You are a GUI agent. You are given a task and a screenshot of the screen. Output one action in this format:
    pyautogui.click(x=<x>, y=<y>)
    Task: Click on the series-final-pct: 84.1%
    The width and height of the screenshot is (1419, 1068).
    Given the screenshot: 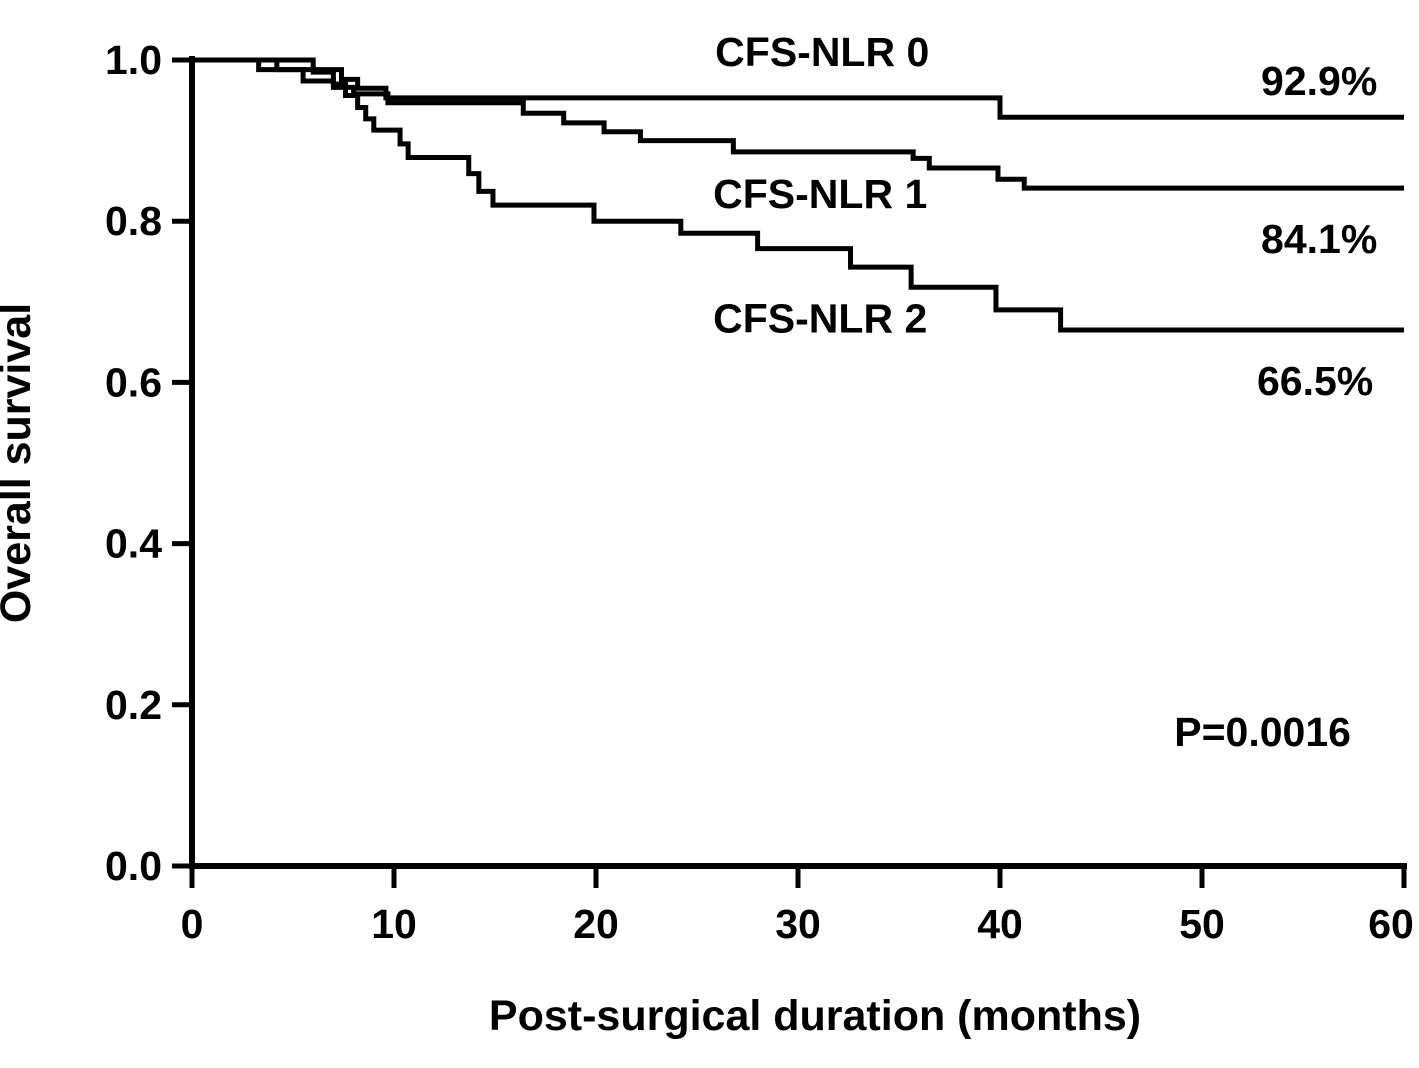 What is the action you would take?
    pyautogui.click(x=1319, y=239)
    